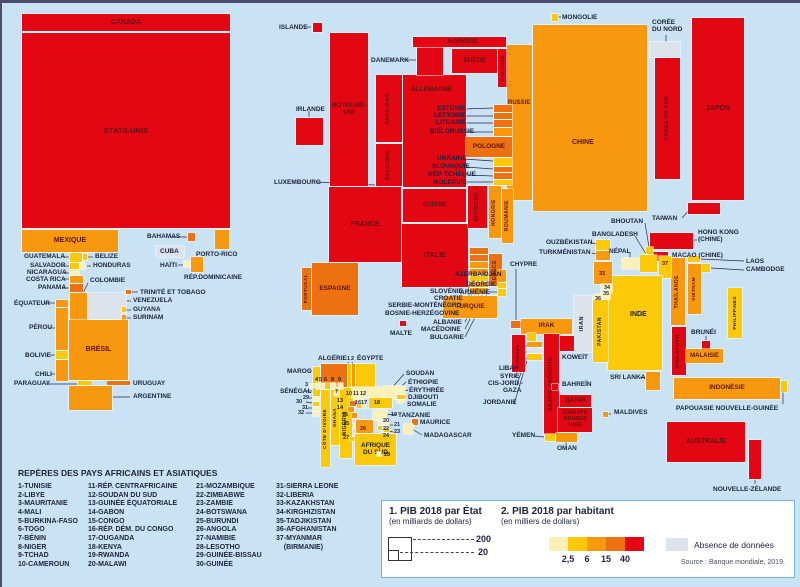 The image size is (800, 587). Describe the element at coordinates (483, 552) in the screenshot. I see `legend-size-value-small: 20` at that location.